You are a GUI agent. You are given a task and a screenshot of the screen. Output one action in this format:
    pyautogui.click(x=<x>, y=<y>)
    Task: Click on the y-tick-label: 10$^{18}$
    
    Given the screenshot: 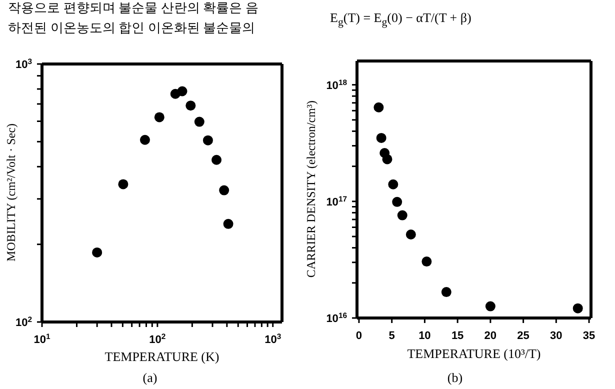 What is the action you would take?
    pyautogui.click(x=337, y=84)
    